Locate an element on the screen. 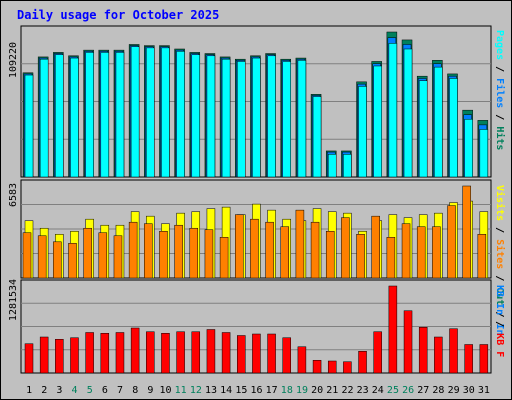 The height and width of the screenshot is (400, 512). legend-item: Visits is located at coordinates (500, 203).